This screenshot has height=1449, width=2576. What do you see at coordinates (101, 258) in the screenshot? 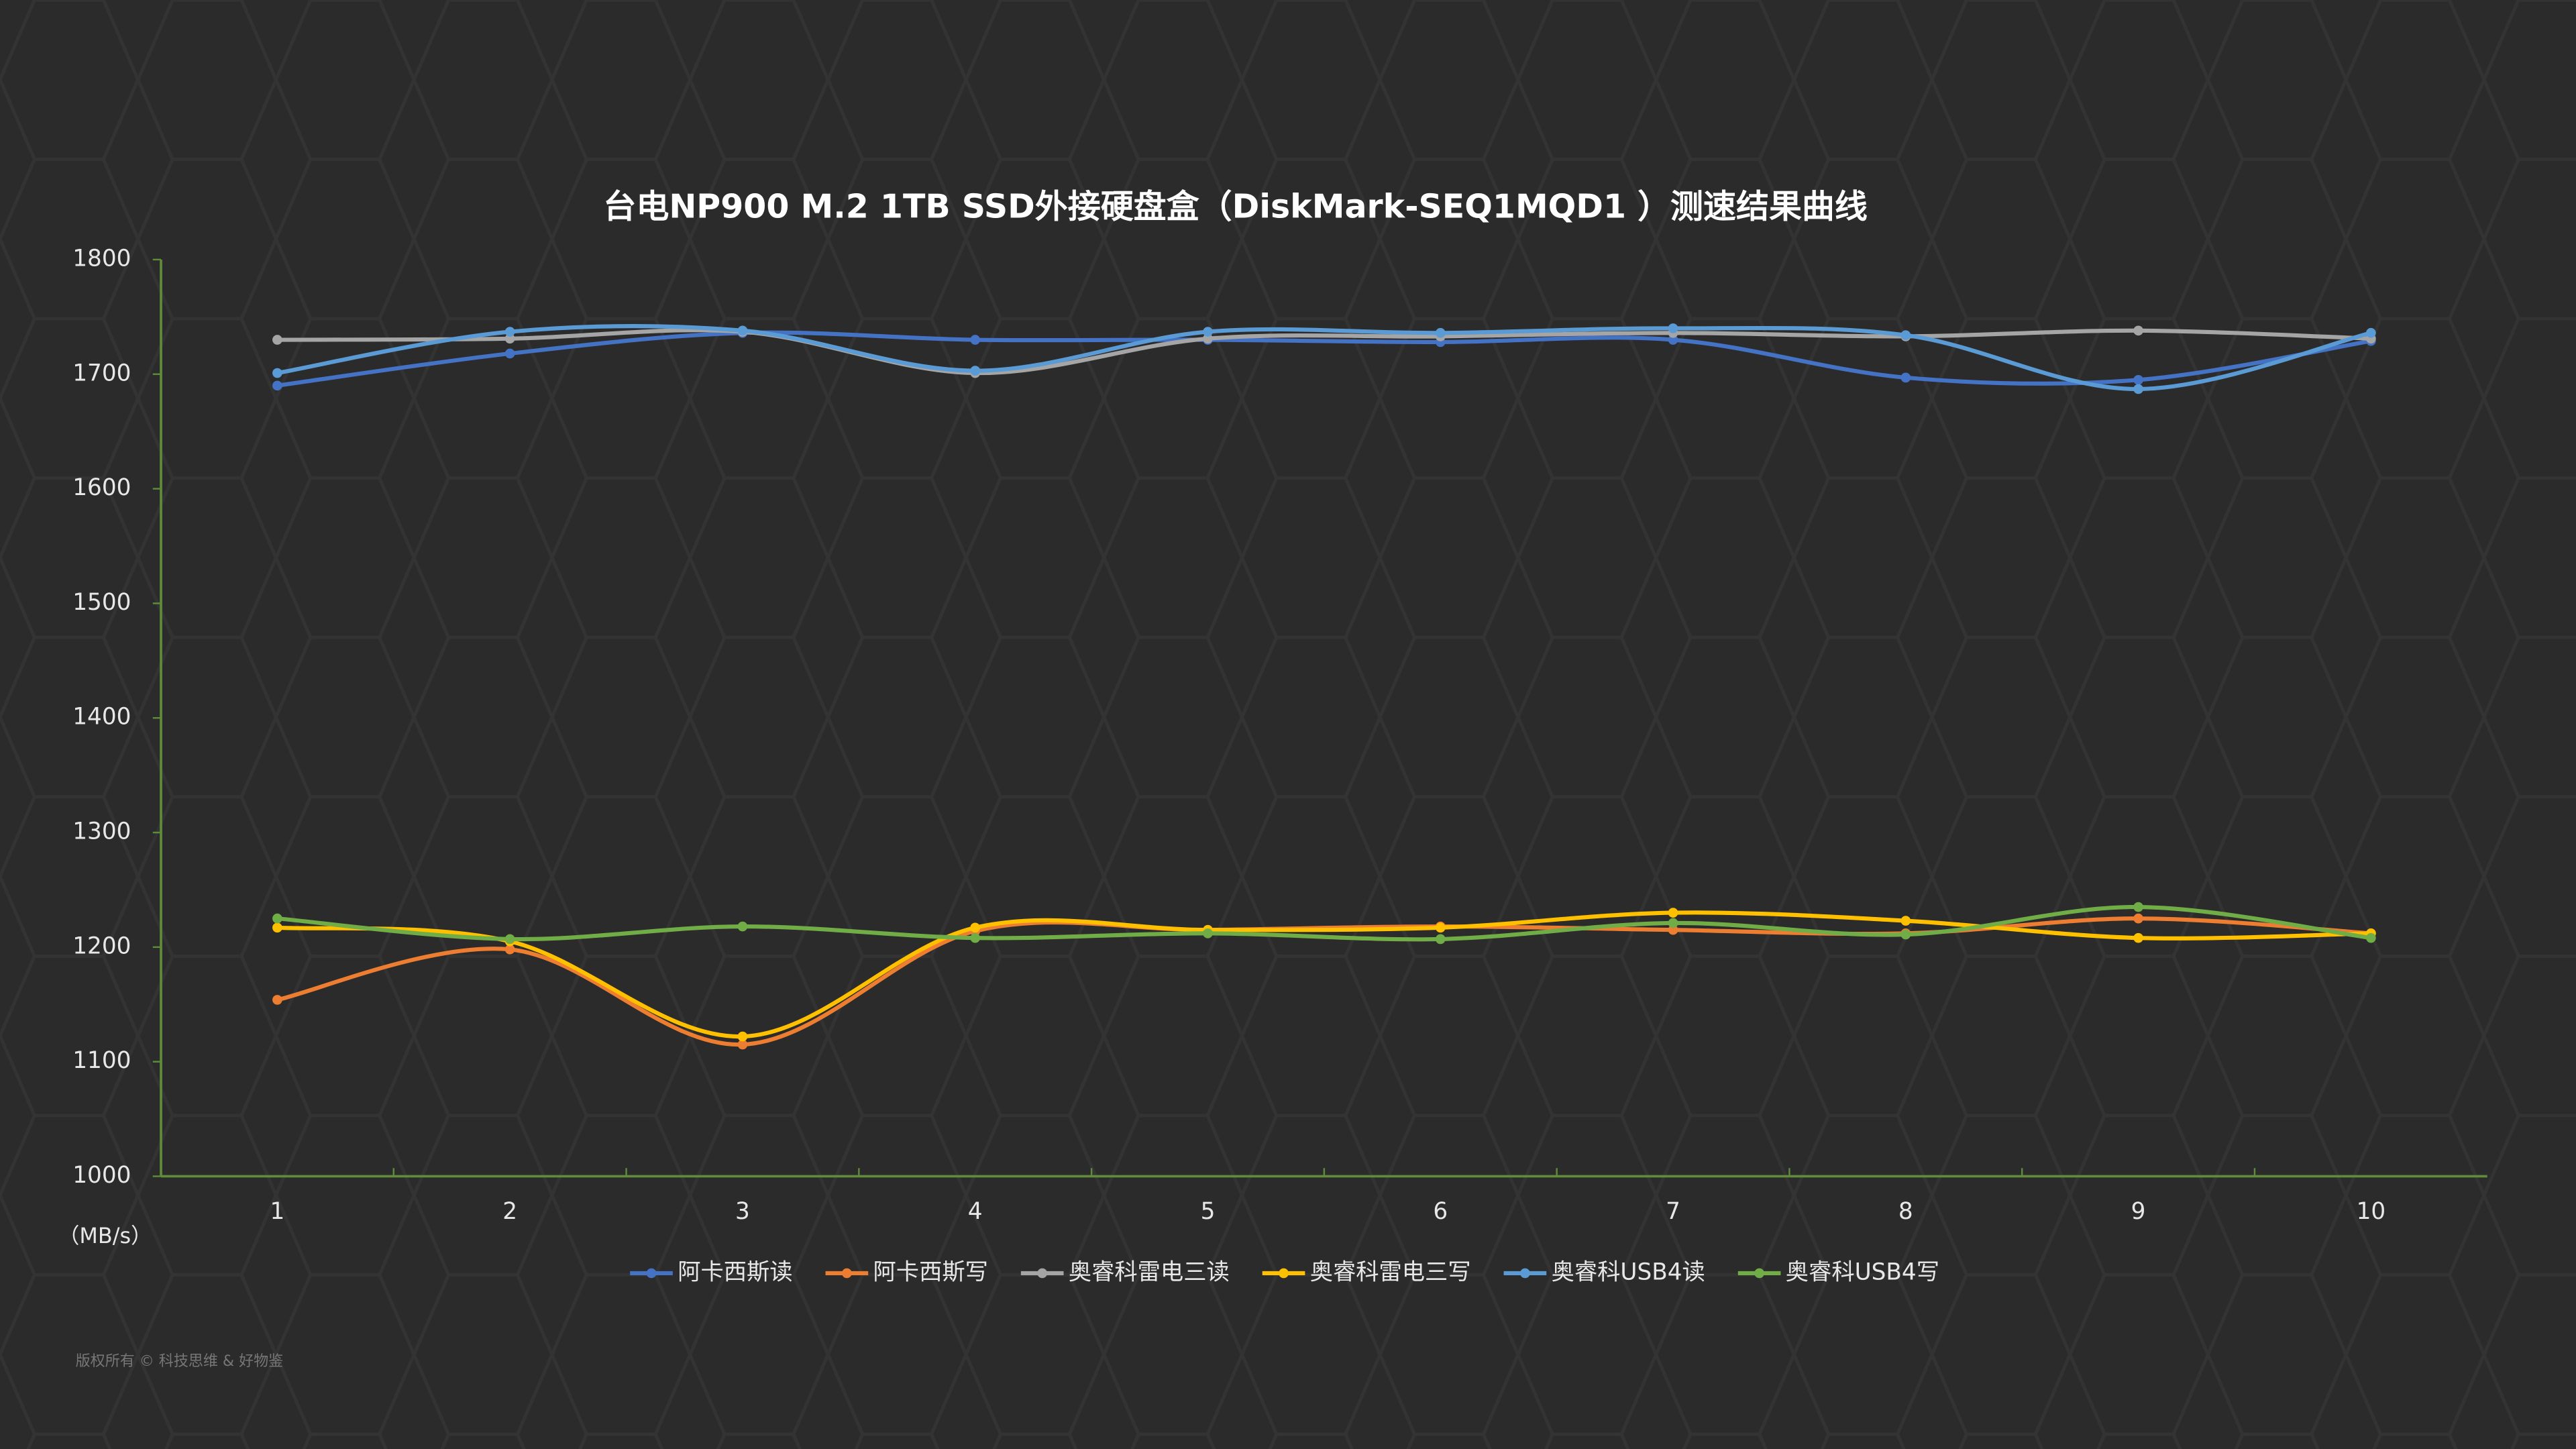
I see `y-tick-label: 1800` at bounding box center [101, 258].